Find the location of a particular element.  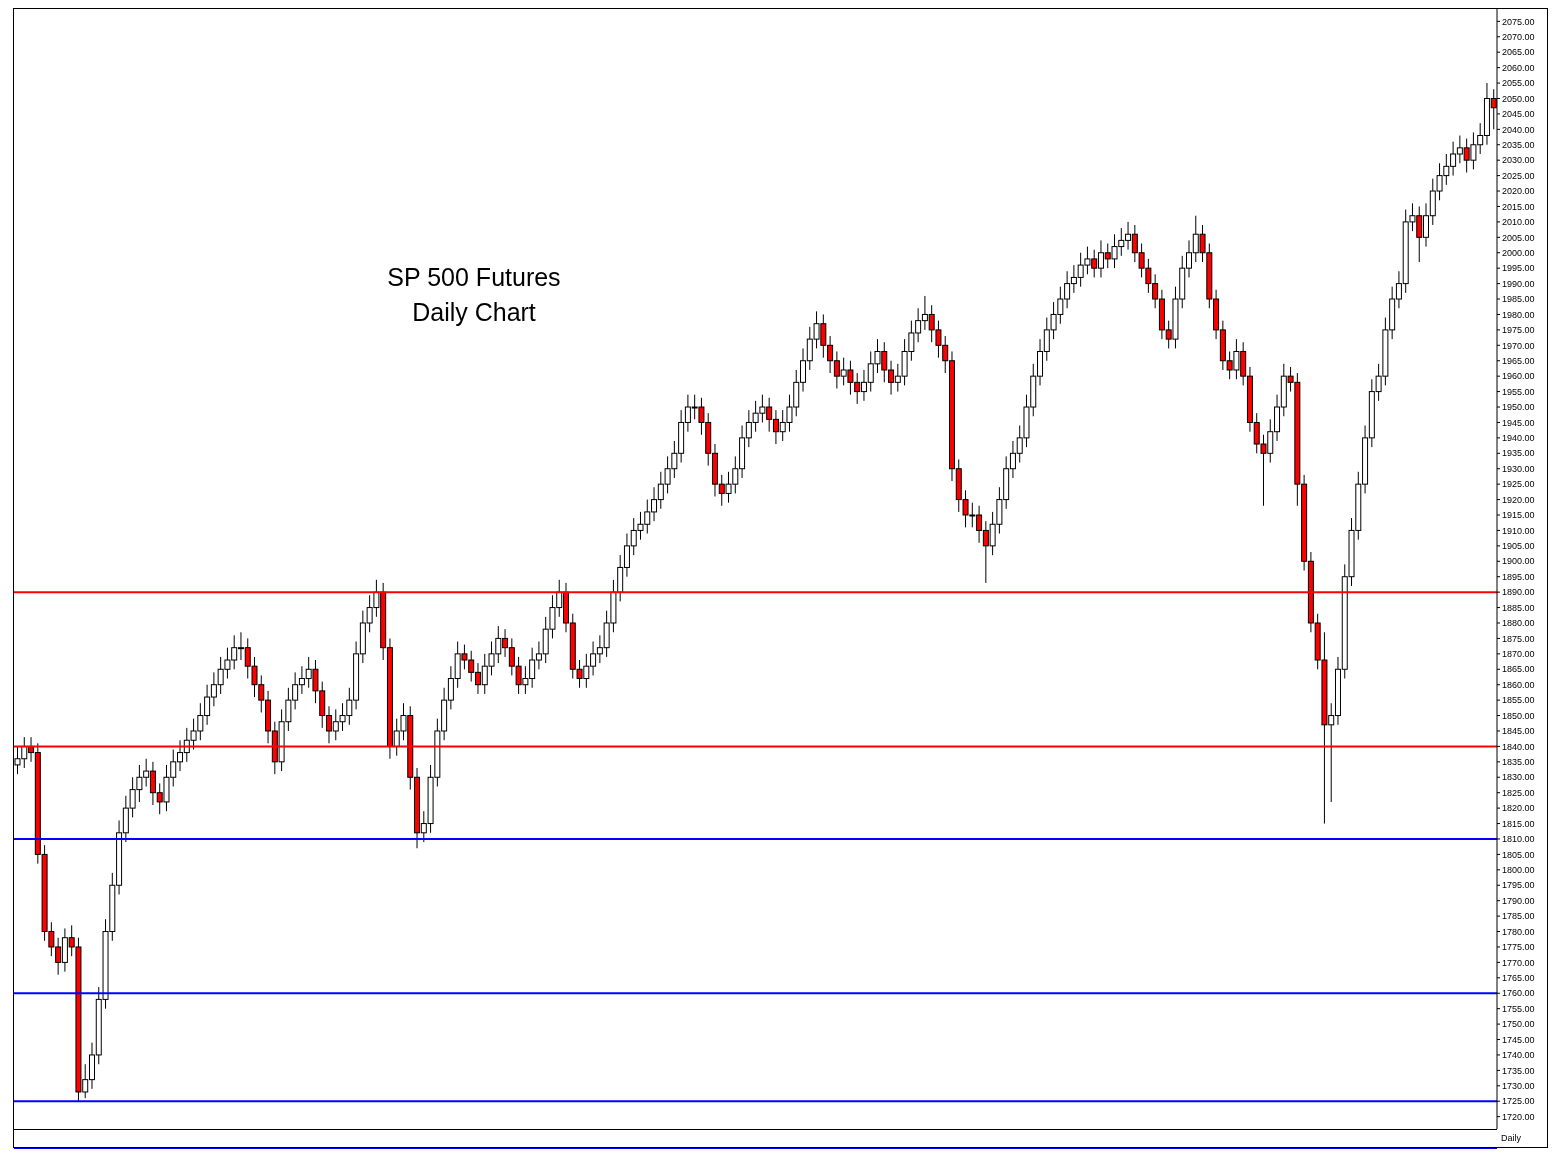

y-tick-label: 1960.00 is located at coordinates (1518, 376).